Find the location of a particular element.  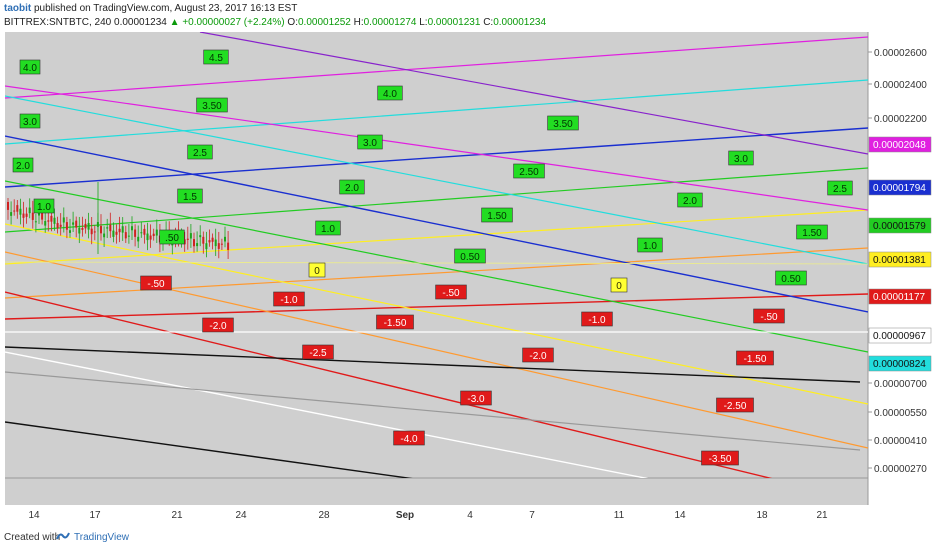

fib-label: -1.0 is located at coordinates (597, 320).